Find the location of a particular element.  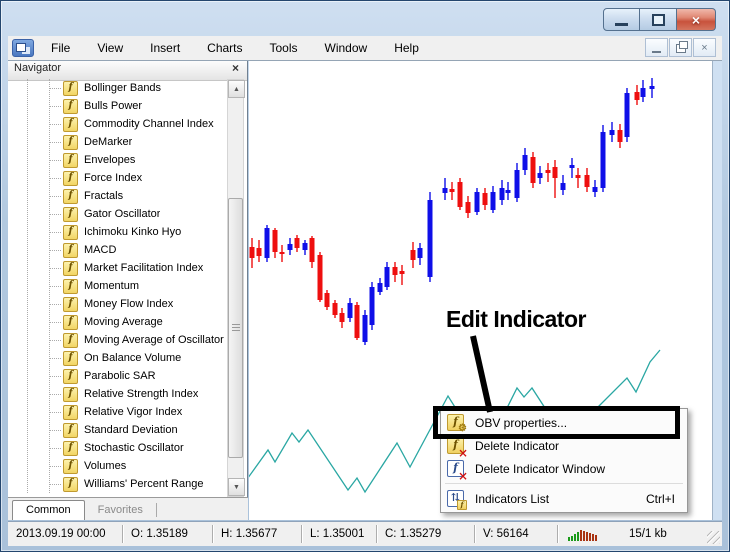

status-field: C: 1.35279 is located at coordinates (426, 534).